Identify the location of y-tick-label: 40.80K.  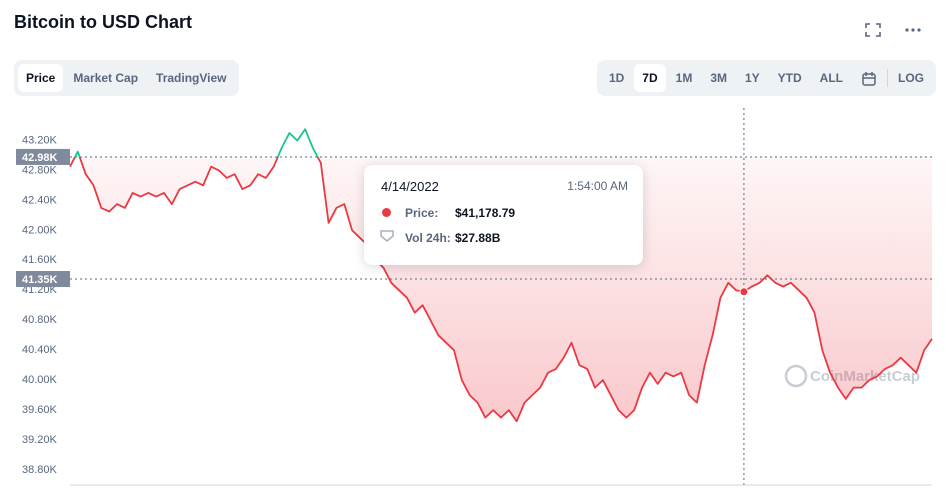
(40, 320).